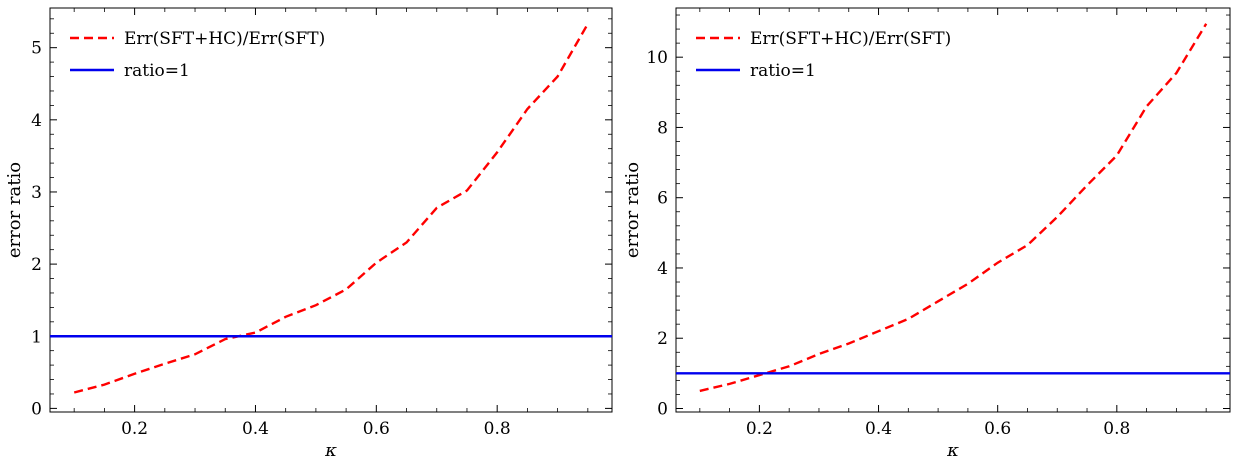 The height and width of the screenshot is (458, 1233). What do you see at coordinates (662, 128) in the screenshot?
I see `y-tick-label: 8` at bounding box center [662, 128].